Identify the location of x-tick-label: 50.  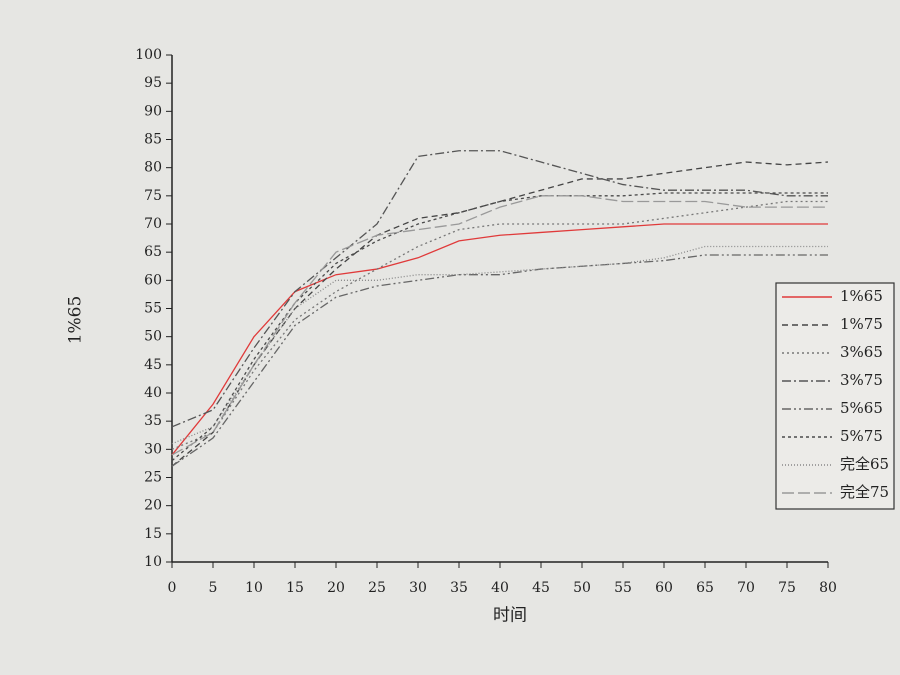
(582, 588).